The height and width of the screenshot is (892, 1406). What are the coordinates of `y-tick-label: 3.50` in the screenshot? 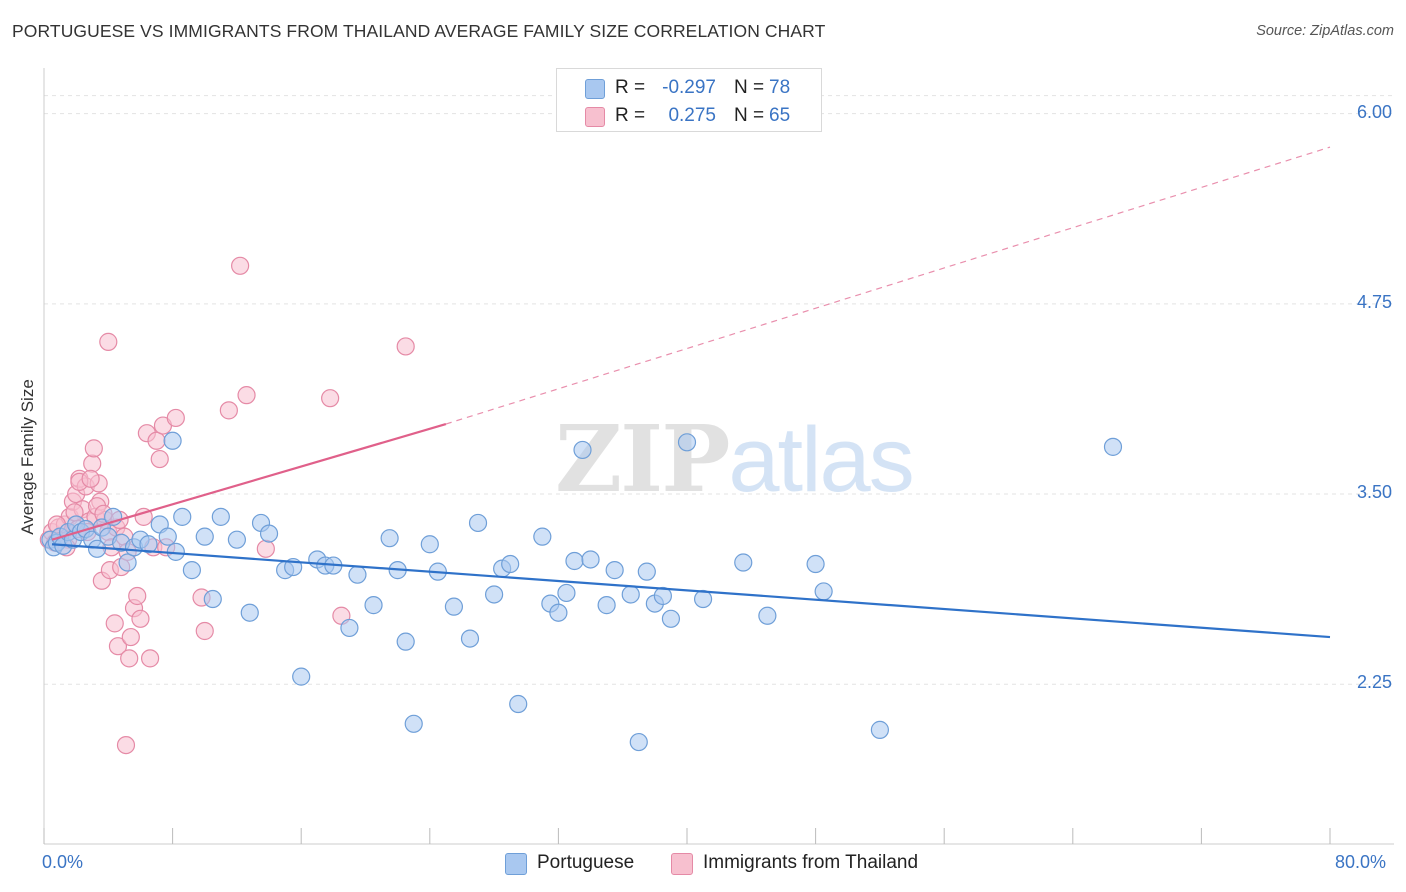 It's located at (1374, 492).